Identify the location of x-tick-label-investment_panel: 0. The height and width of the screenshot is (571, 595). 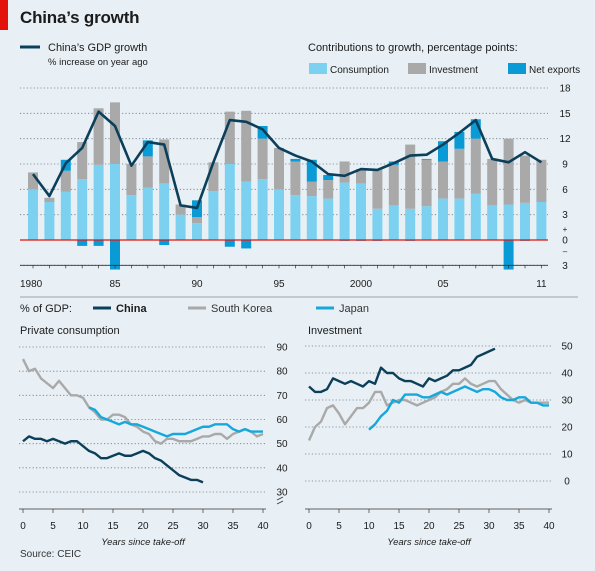
(309, 526).